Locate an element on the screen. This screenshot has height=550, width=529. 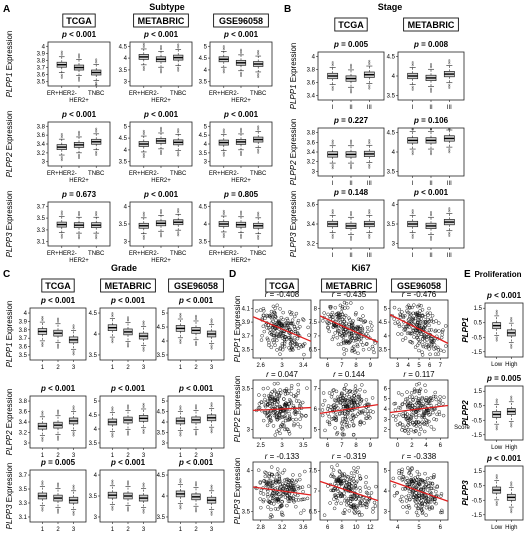
y-tick-label: 3 is located at coordinates (314, 172).